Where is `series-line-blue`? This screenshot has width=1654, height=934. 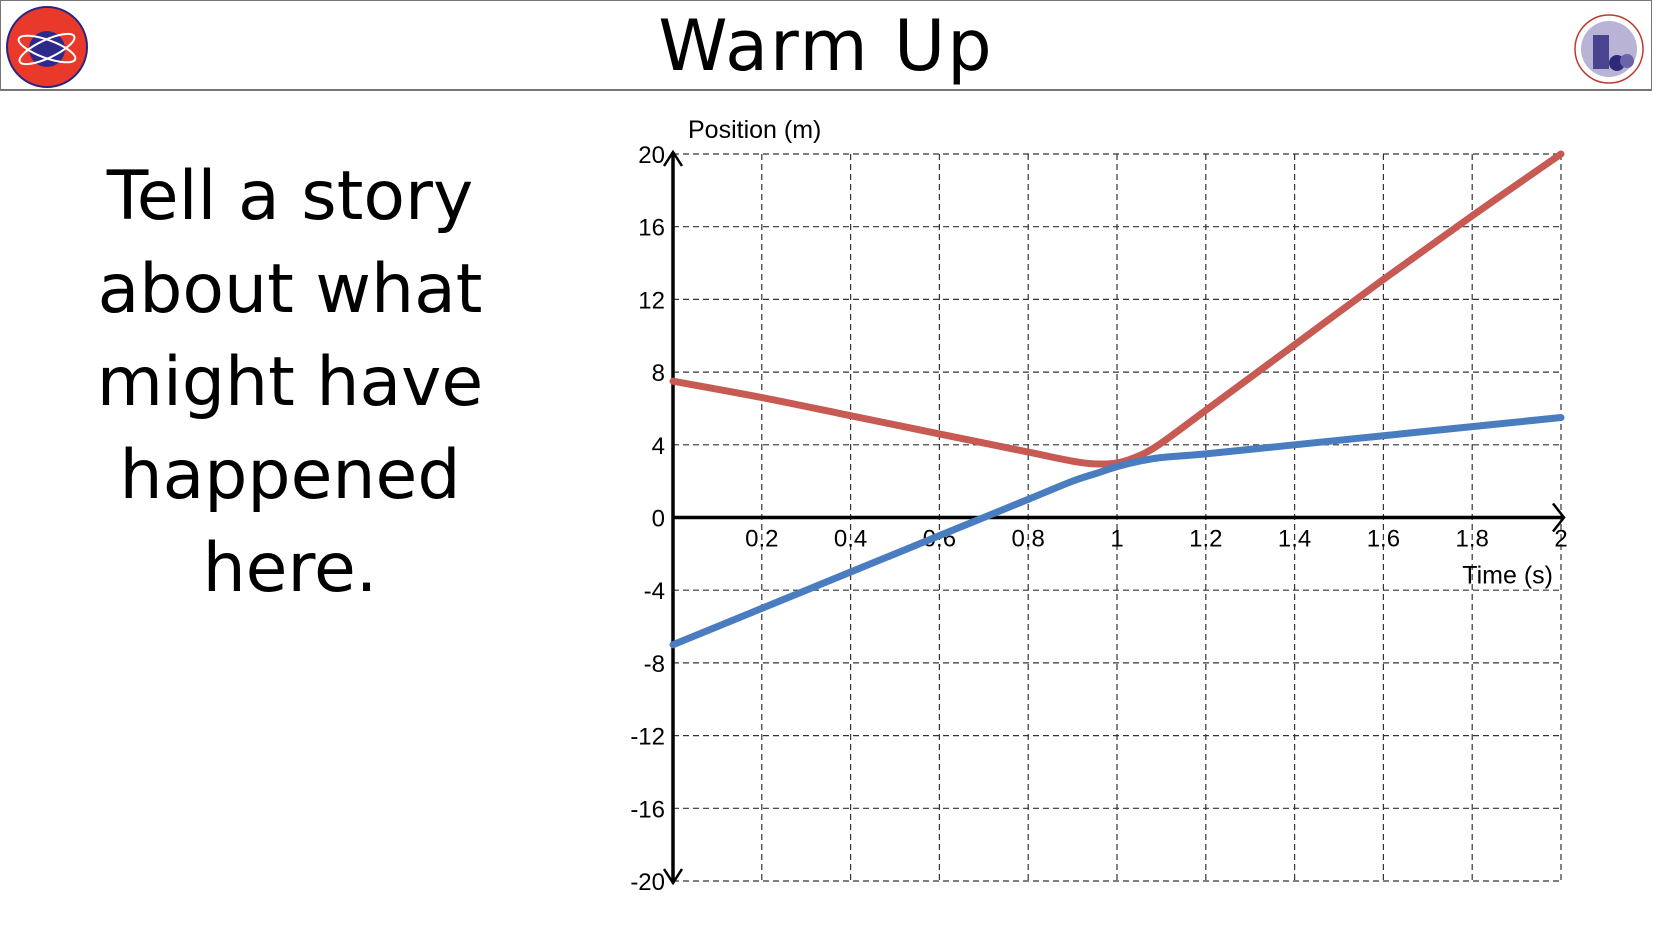
series-line-blue is located at coordinates (1117, 531).